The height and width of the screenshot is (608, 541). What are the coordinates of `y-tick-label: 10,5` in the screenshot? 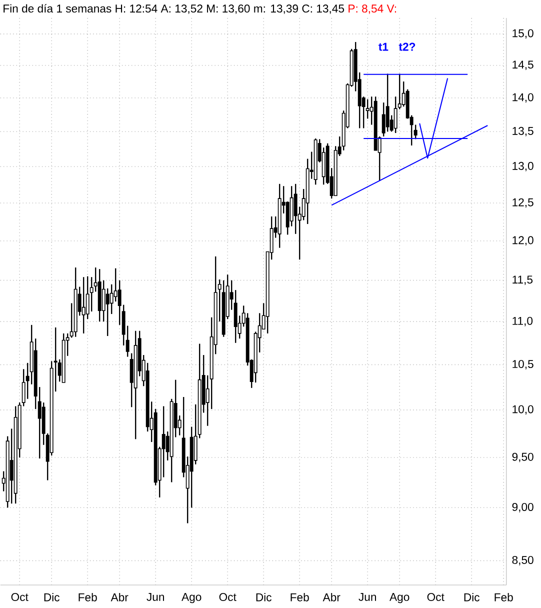 It's located at (523, 365).